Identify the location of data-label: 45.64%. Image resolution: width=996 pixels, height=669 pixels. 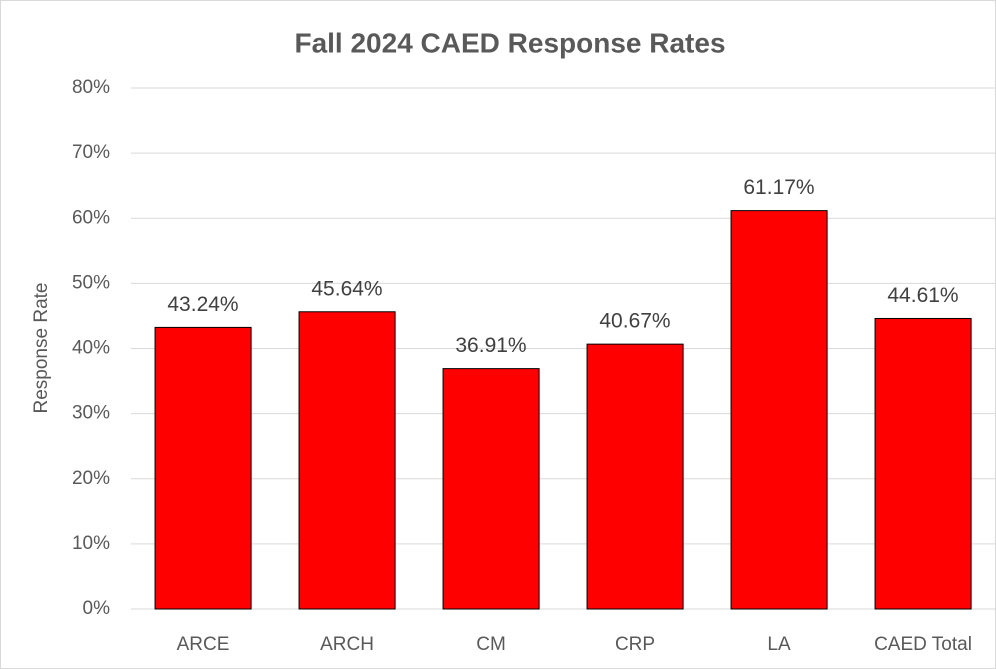
(346, 288).